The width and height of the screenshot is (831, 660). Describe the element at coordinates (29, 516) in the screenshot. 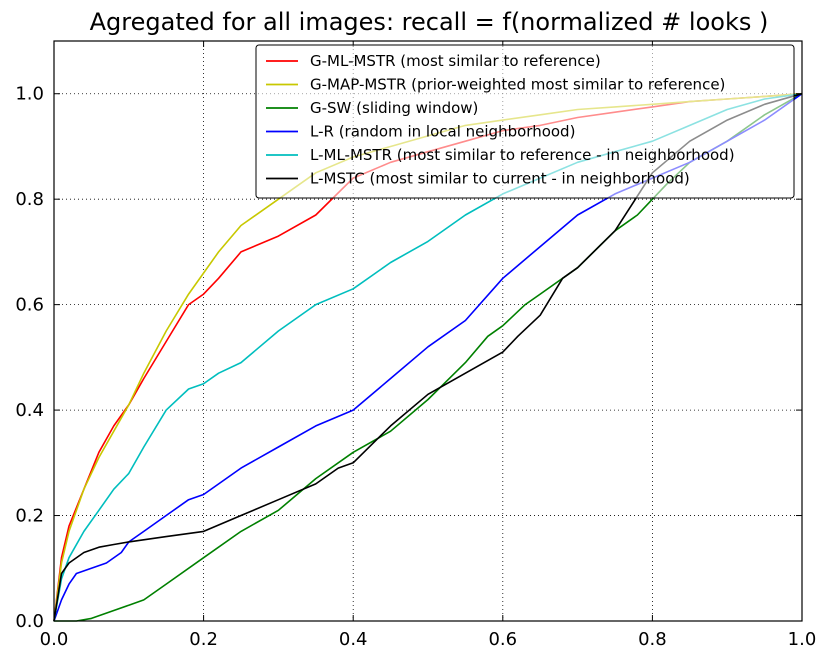

I see `y-tick-label: 0.2` at that location.